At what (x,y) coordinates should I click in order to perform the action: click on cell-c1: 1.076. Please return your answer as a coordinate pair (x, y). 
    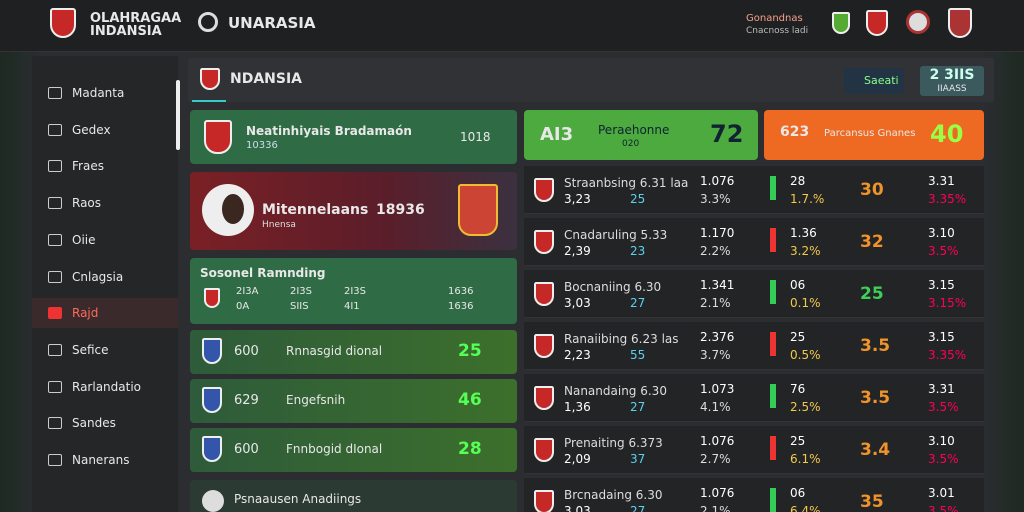
    Looking at the image, I should click on (717, 181).